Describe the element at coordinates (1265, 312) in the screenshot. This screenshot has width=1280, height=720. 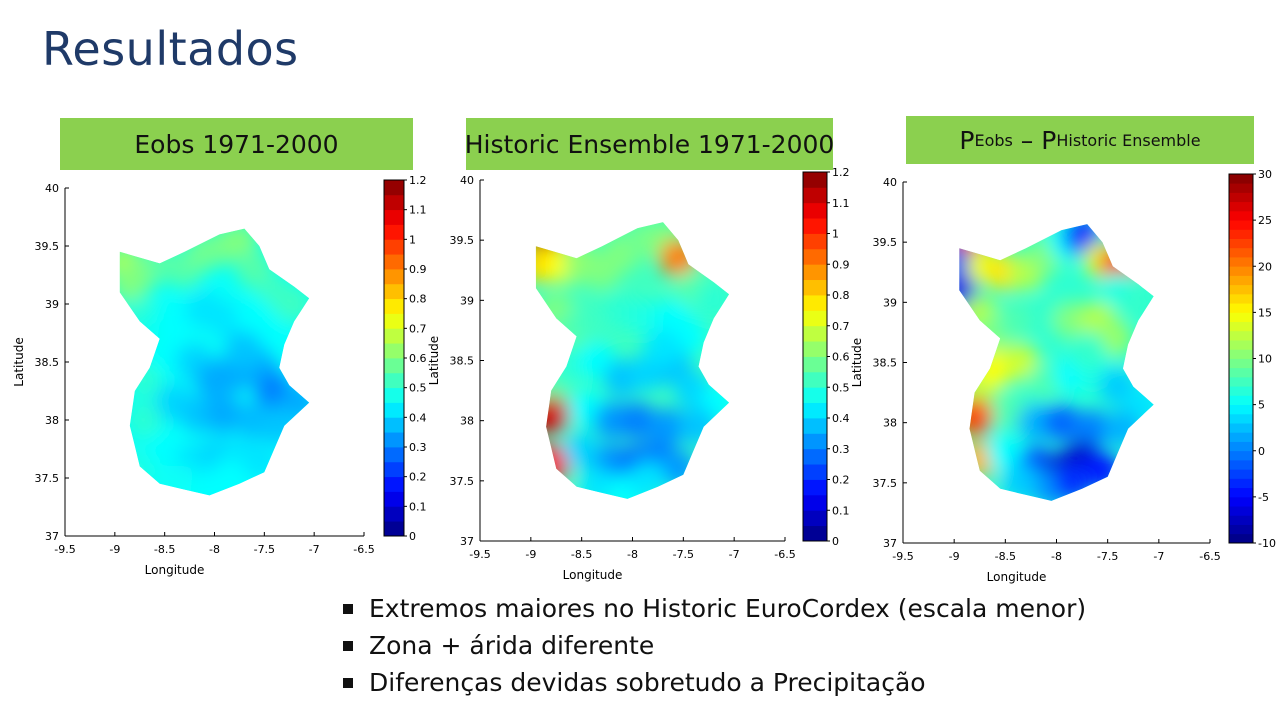
I see `colorbar-tick-label: 15` at that location.